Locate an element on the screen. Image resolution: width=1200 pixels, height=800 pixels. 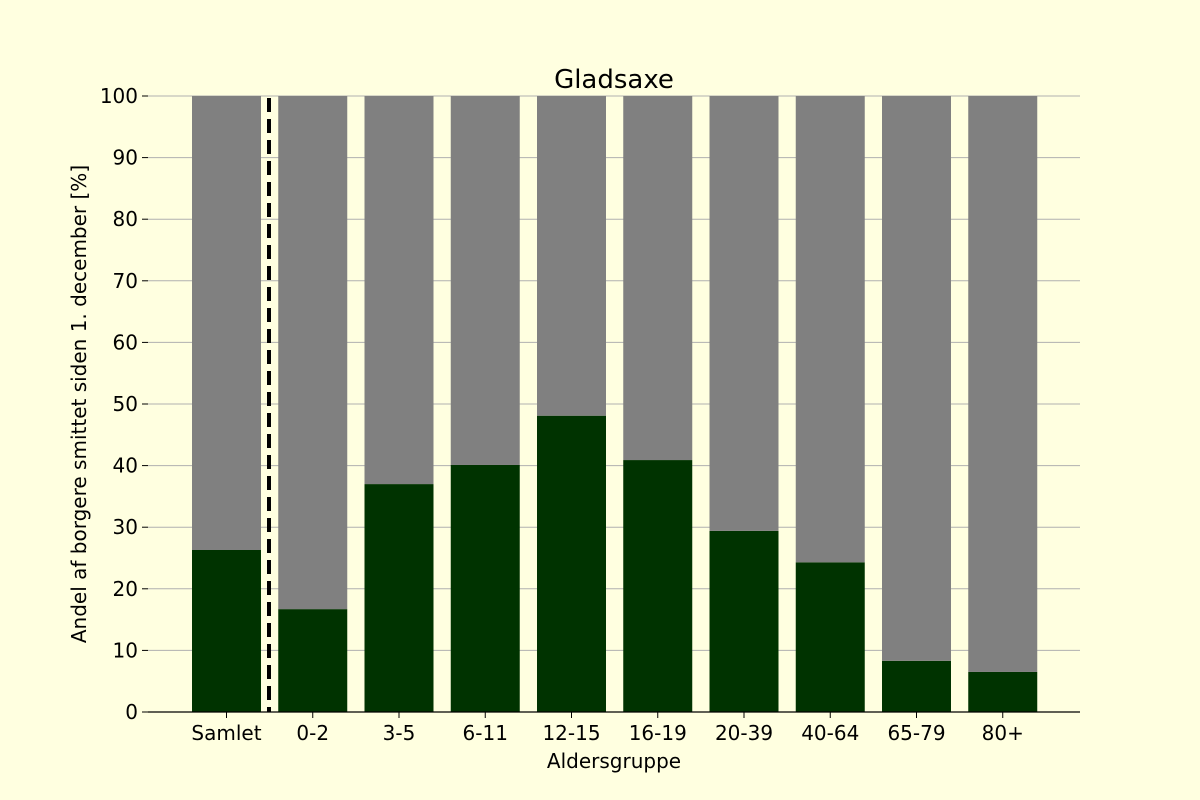
y-tick-label: 60 is located at coordinates (125, 342).